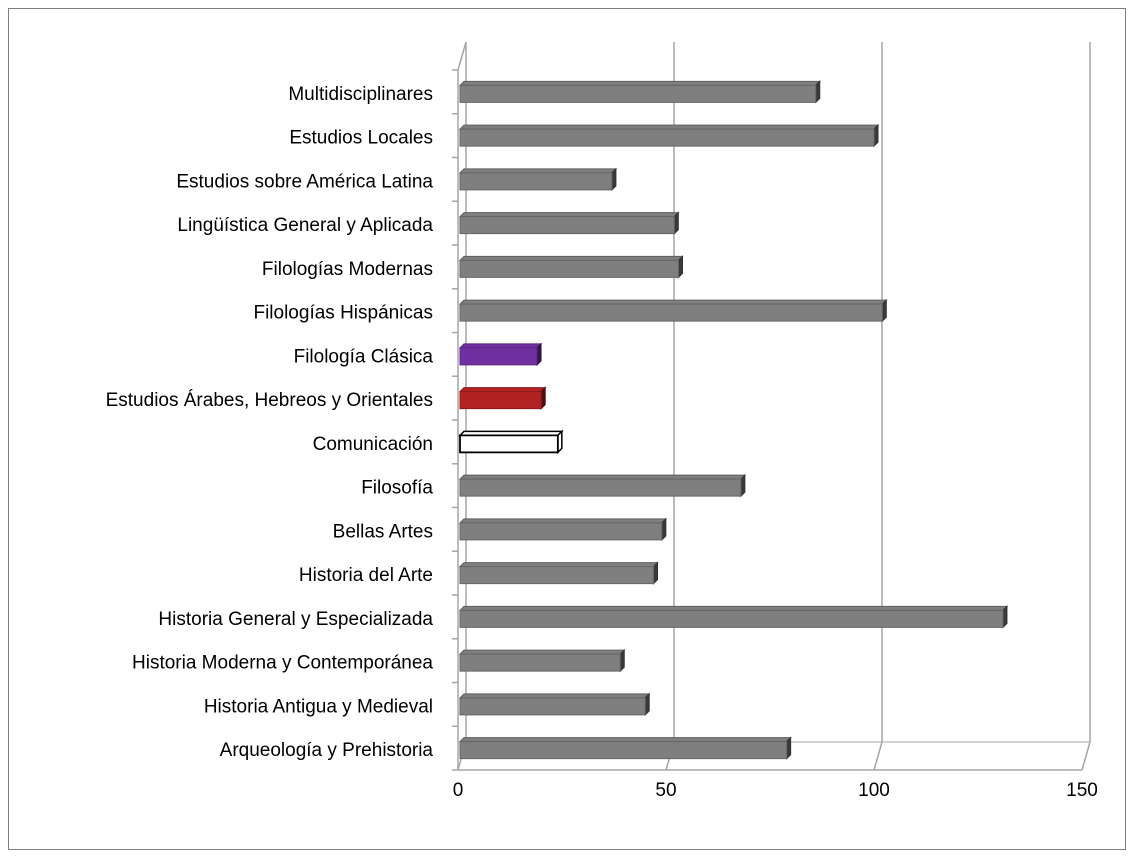  I want to click on category-label: Historia General y Especializada, so click(295, 619).